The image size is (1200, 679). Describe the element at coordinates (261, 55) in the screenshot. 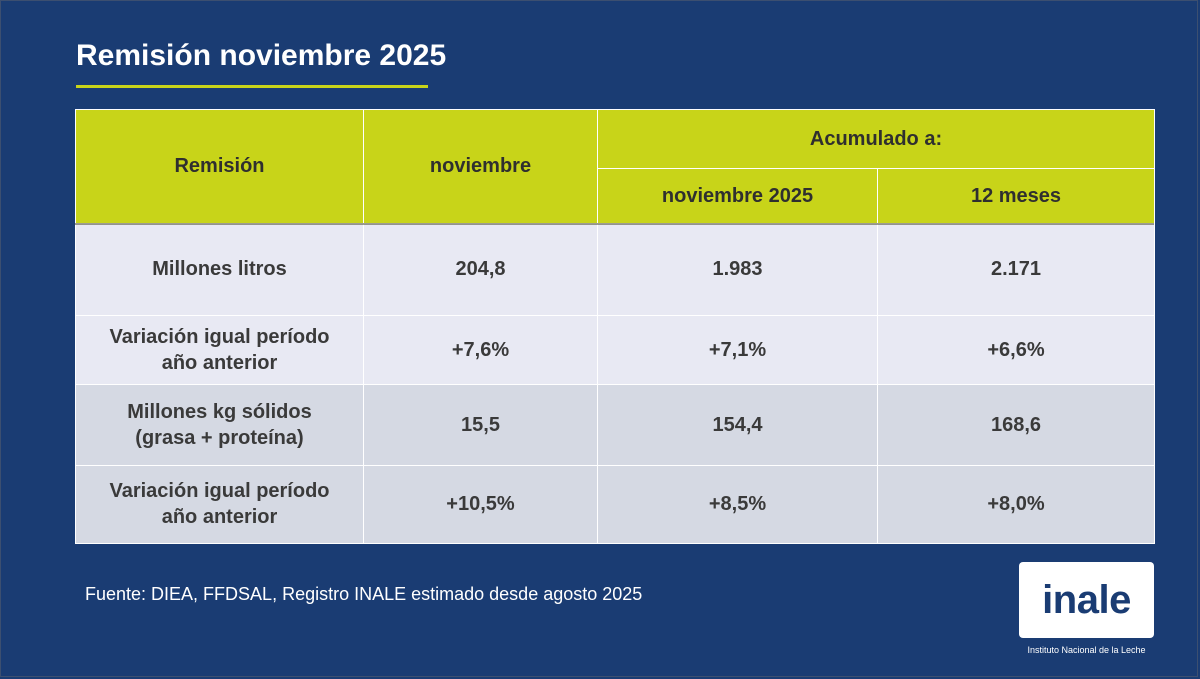

I see `page-title: Remisión noviembre 2025` at that location.